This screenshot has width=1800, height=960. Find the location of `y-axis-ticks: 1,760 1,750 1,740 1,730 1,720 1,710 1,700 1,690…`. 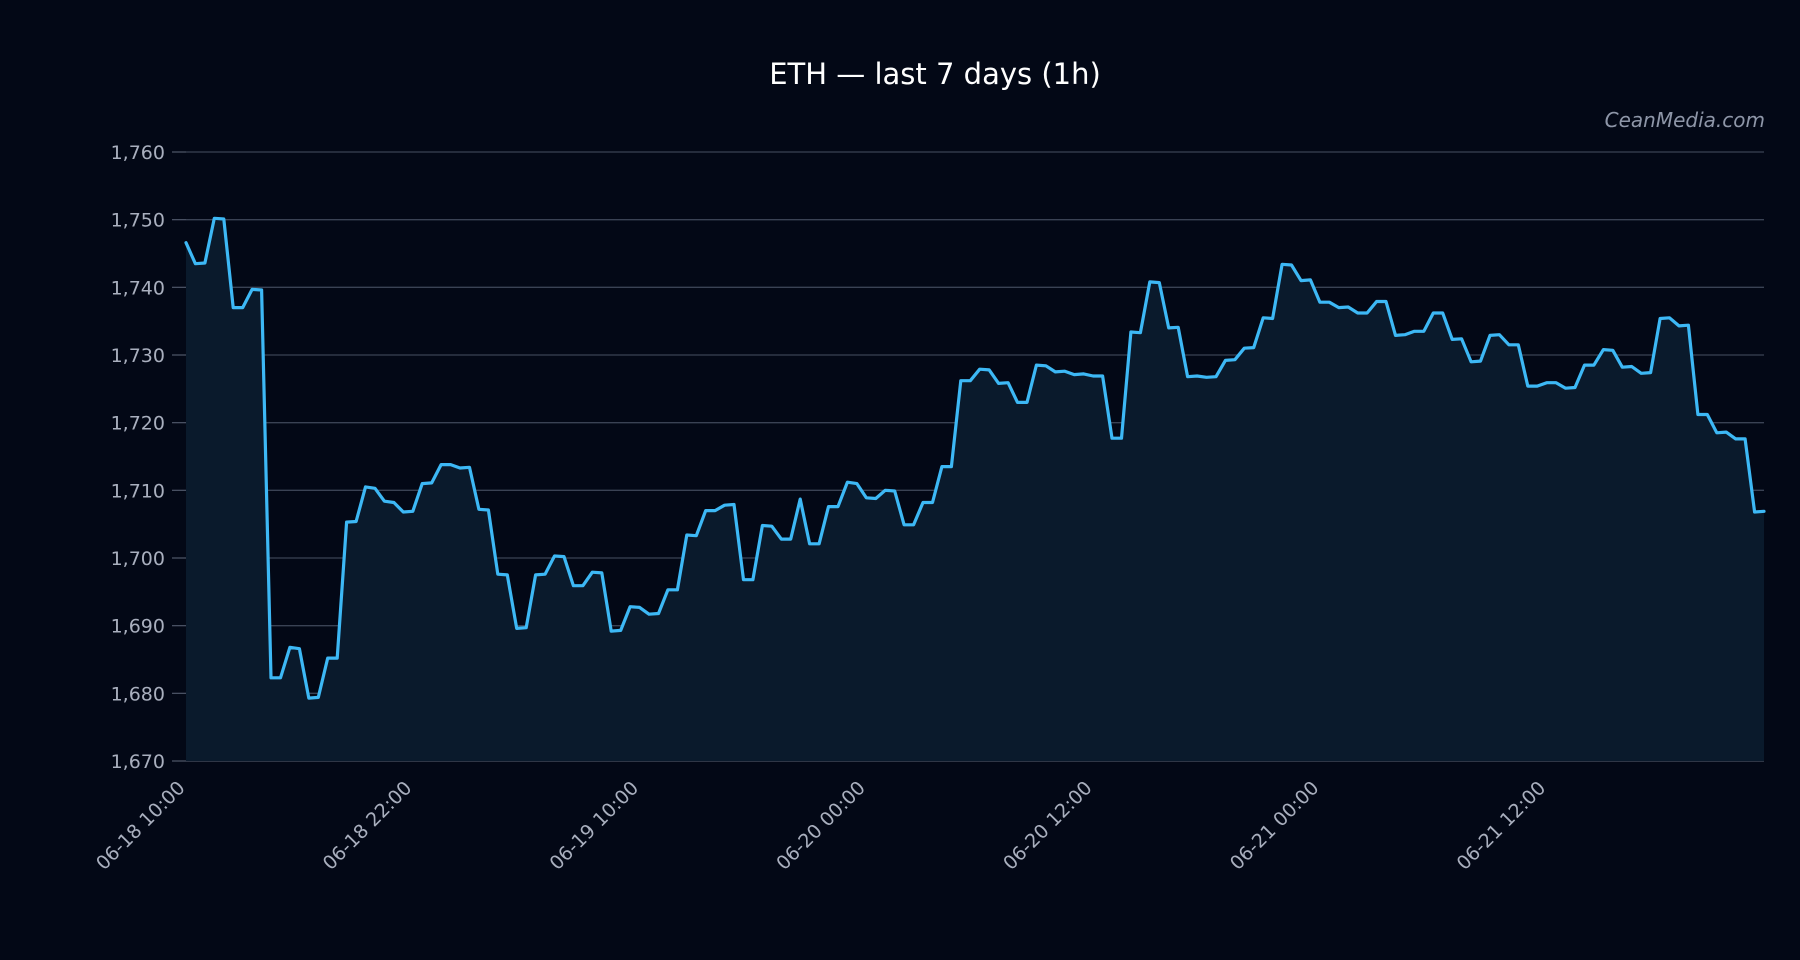

y-axis-ticks: 1,760 1,750 1,740 1,730 1,720 1,710 1,700 1,690… is located at coordinates (148, 457).